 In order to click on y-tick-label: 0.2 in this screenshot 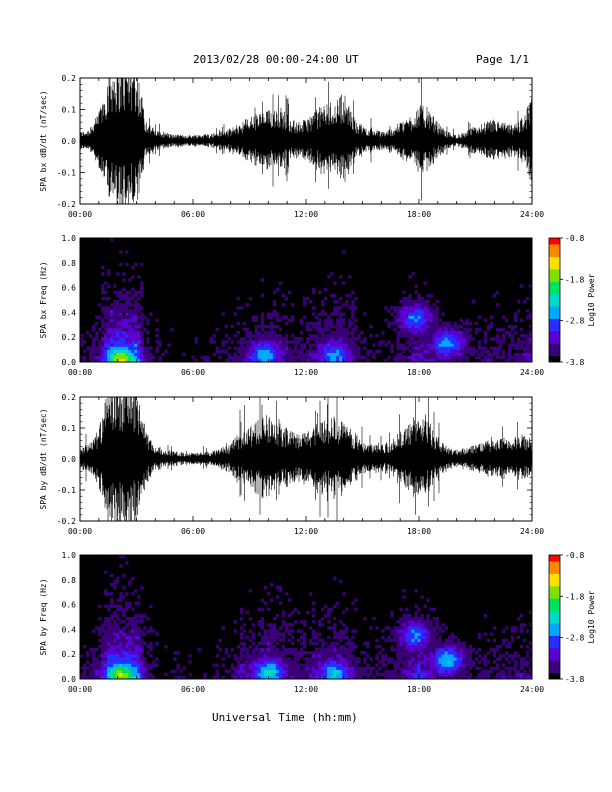, I will do `click(69, 78)`.